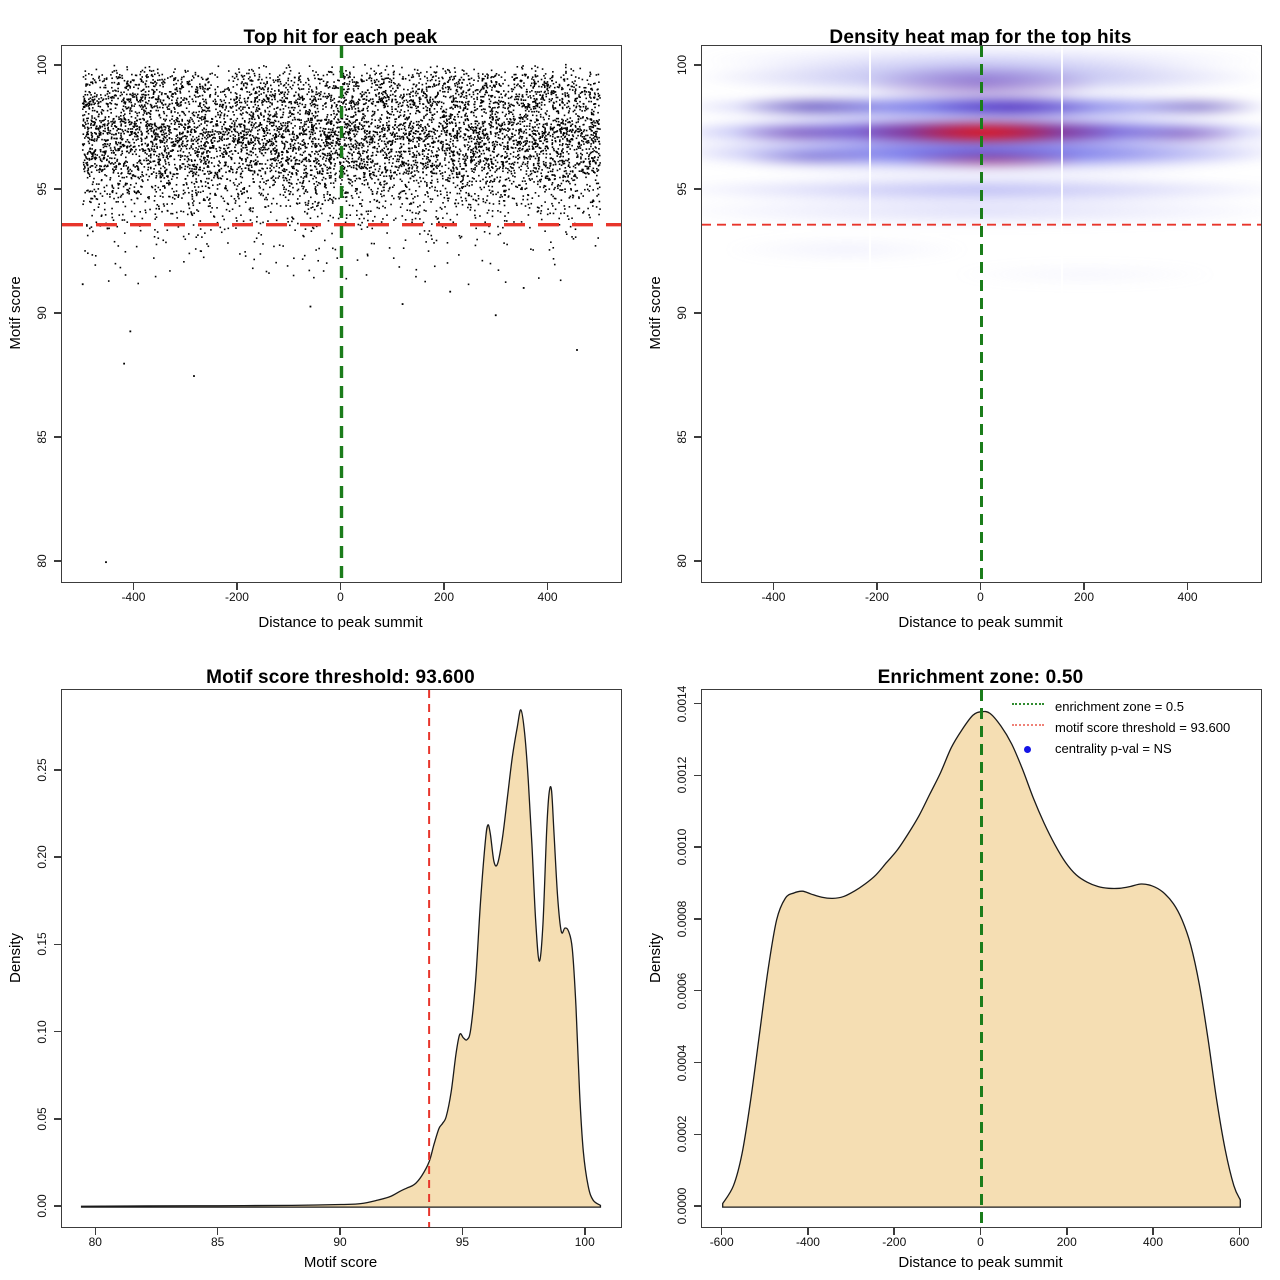 This screenshot has width=1280, height=1280. What do you see at coordinates (682, 313) in the screenshot?
I see `y-tick-label: 90` at bounding box center [682, 313].